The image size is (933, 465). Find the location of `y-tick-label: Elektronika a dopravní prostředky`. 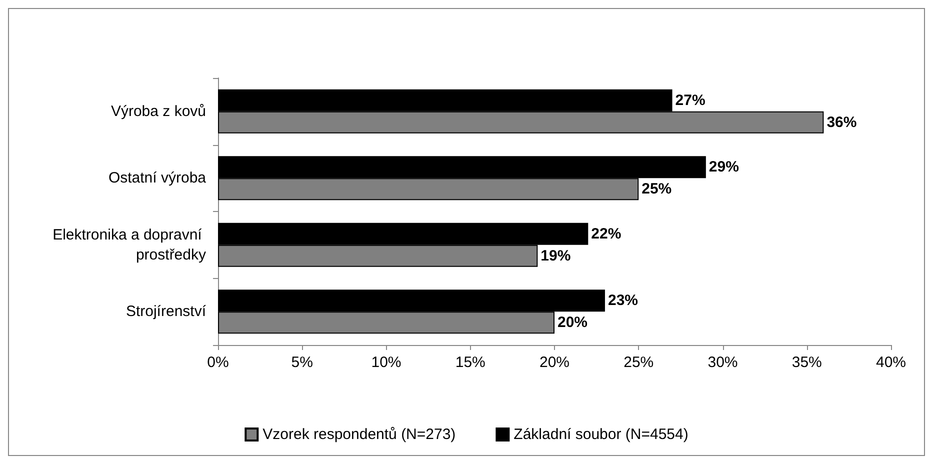

y-tick-label: Elektronika a dopravní prostředky is located at coordinates (129, 245).